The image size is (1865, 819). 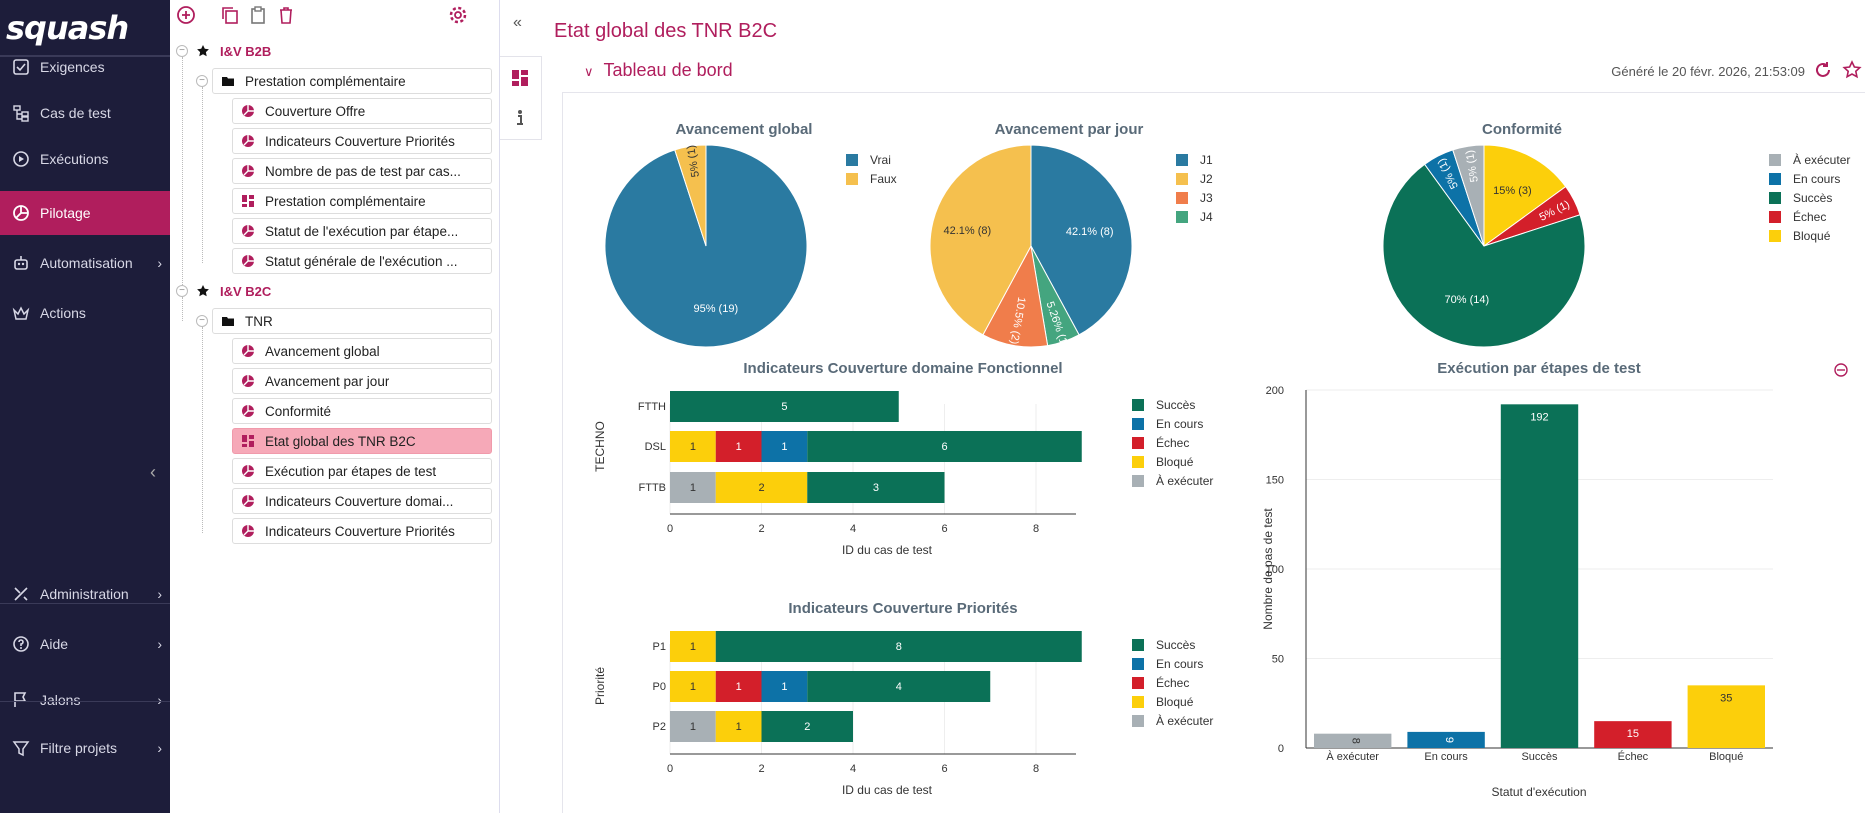 I want to click on tree-folder: Prestation complémentaire, so click(x=352, y=81).